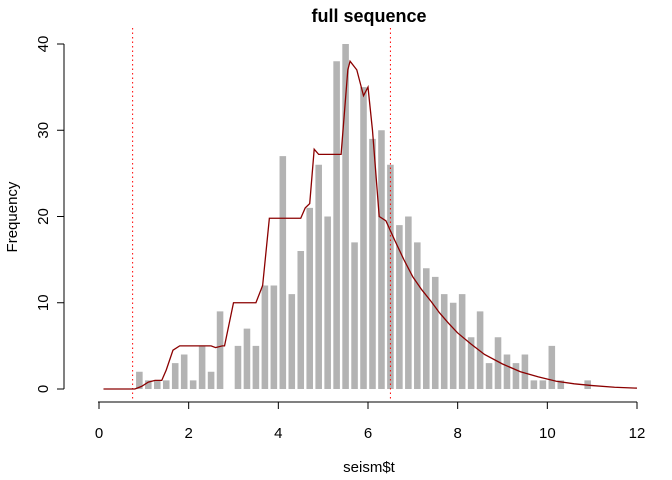 Image resolution: width=672 pixels, height=480 pixels. Describe the element at coordinates (12, 216) in the screenshot. I see `y-axis-label: Frequency` at that location.